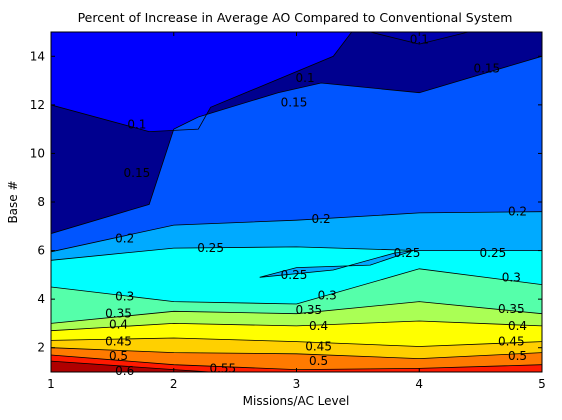 The height and width of the screenshot is (420, 562). I want to click on x-tick-label: 3, so click(297, 384).